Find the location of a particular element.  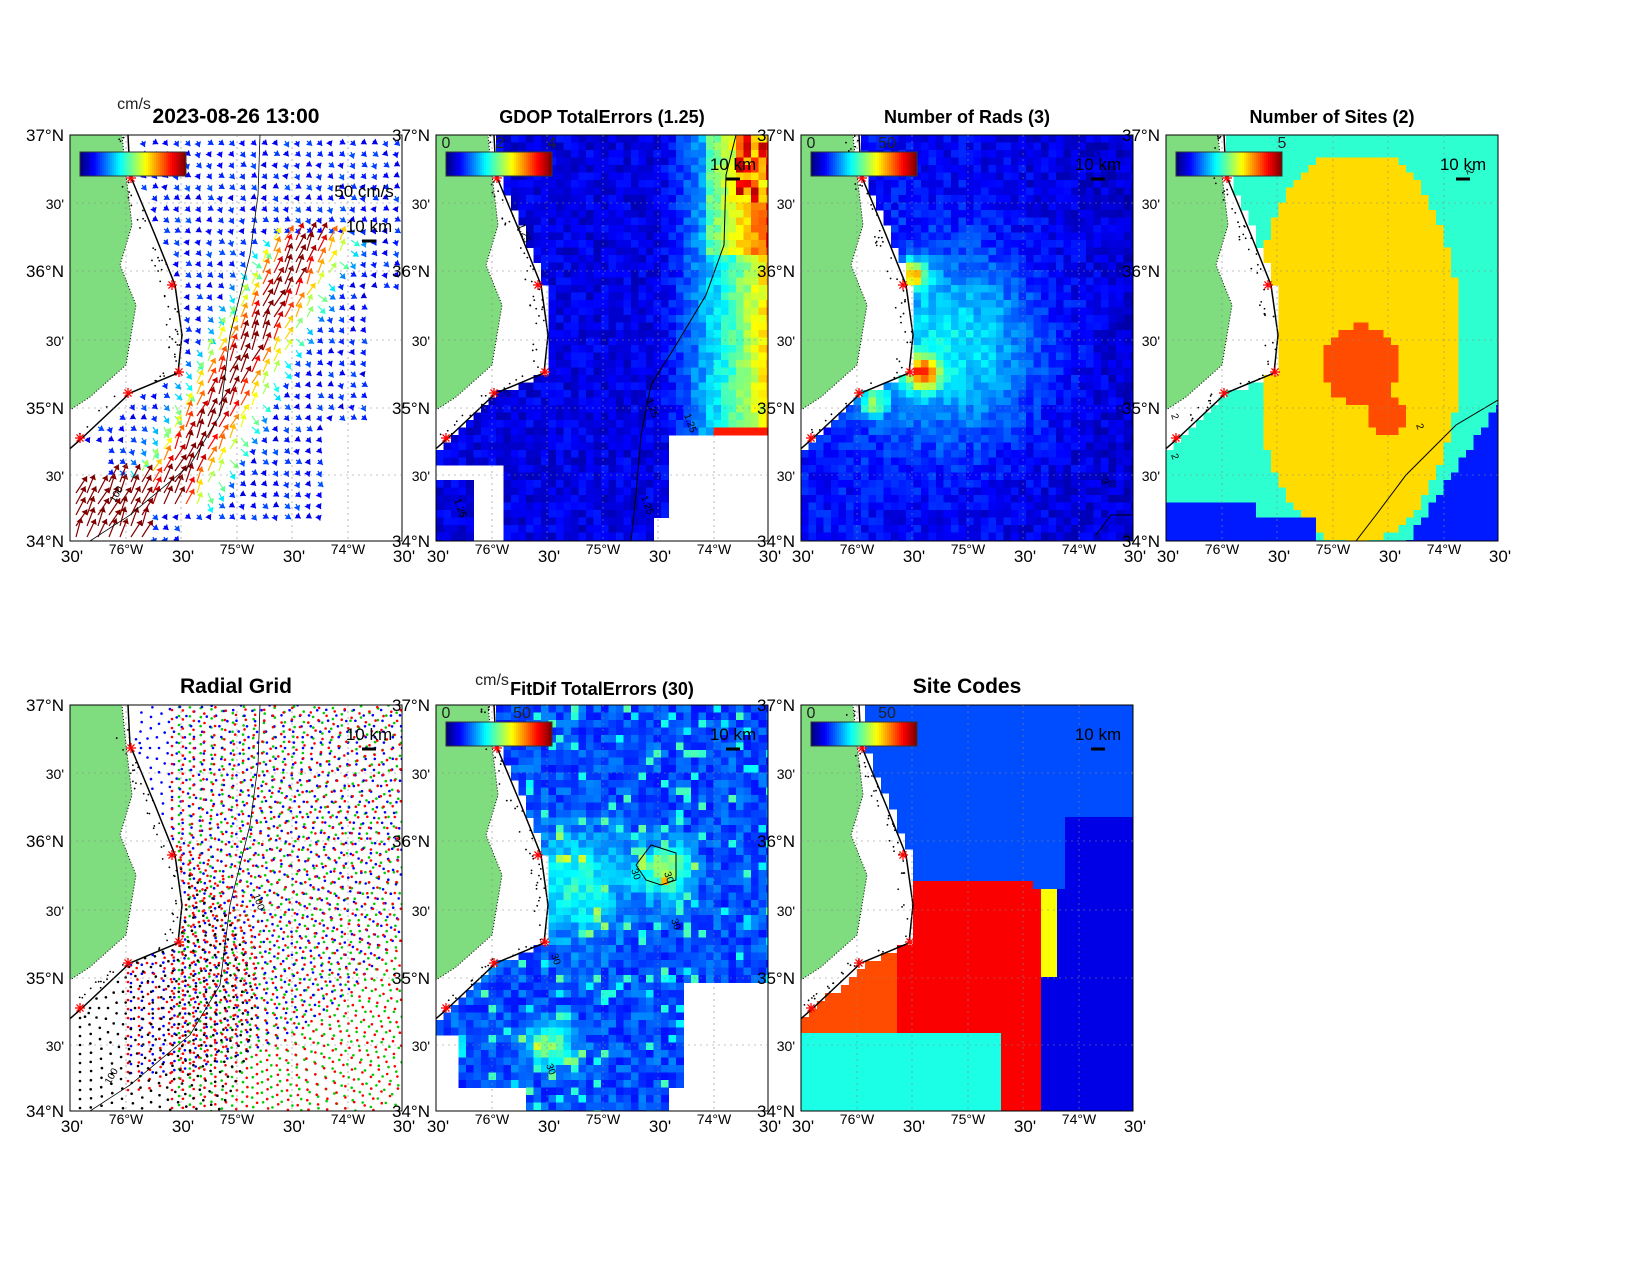

lat-tick-label: 37°N is located at coordinates (411, 135).